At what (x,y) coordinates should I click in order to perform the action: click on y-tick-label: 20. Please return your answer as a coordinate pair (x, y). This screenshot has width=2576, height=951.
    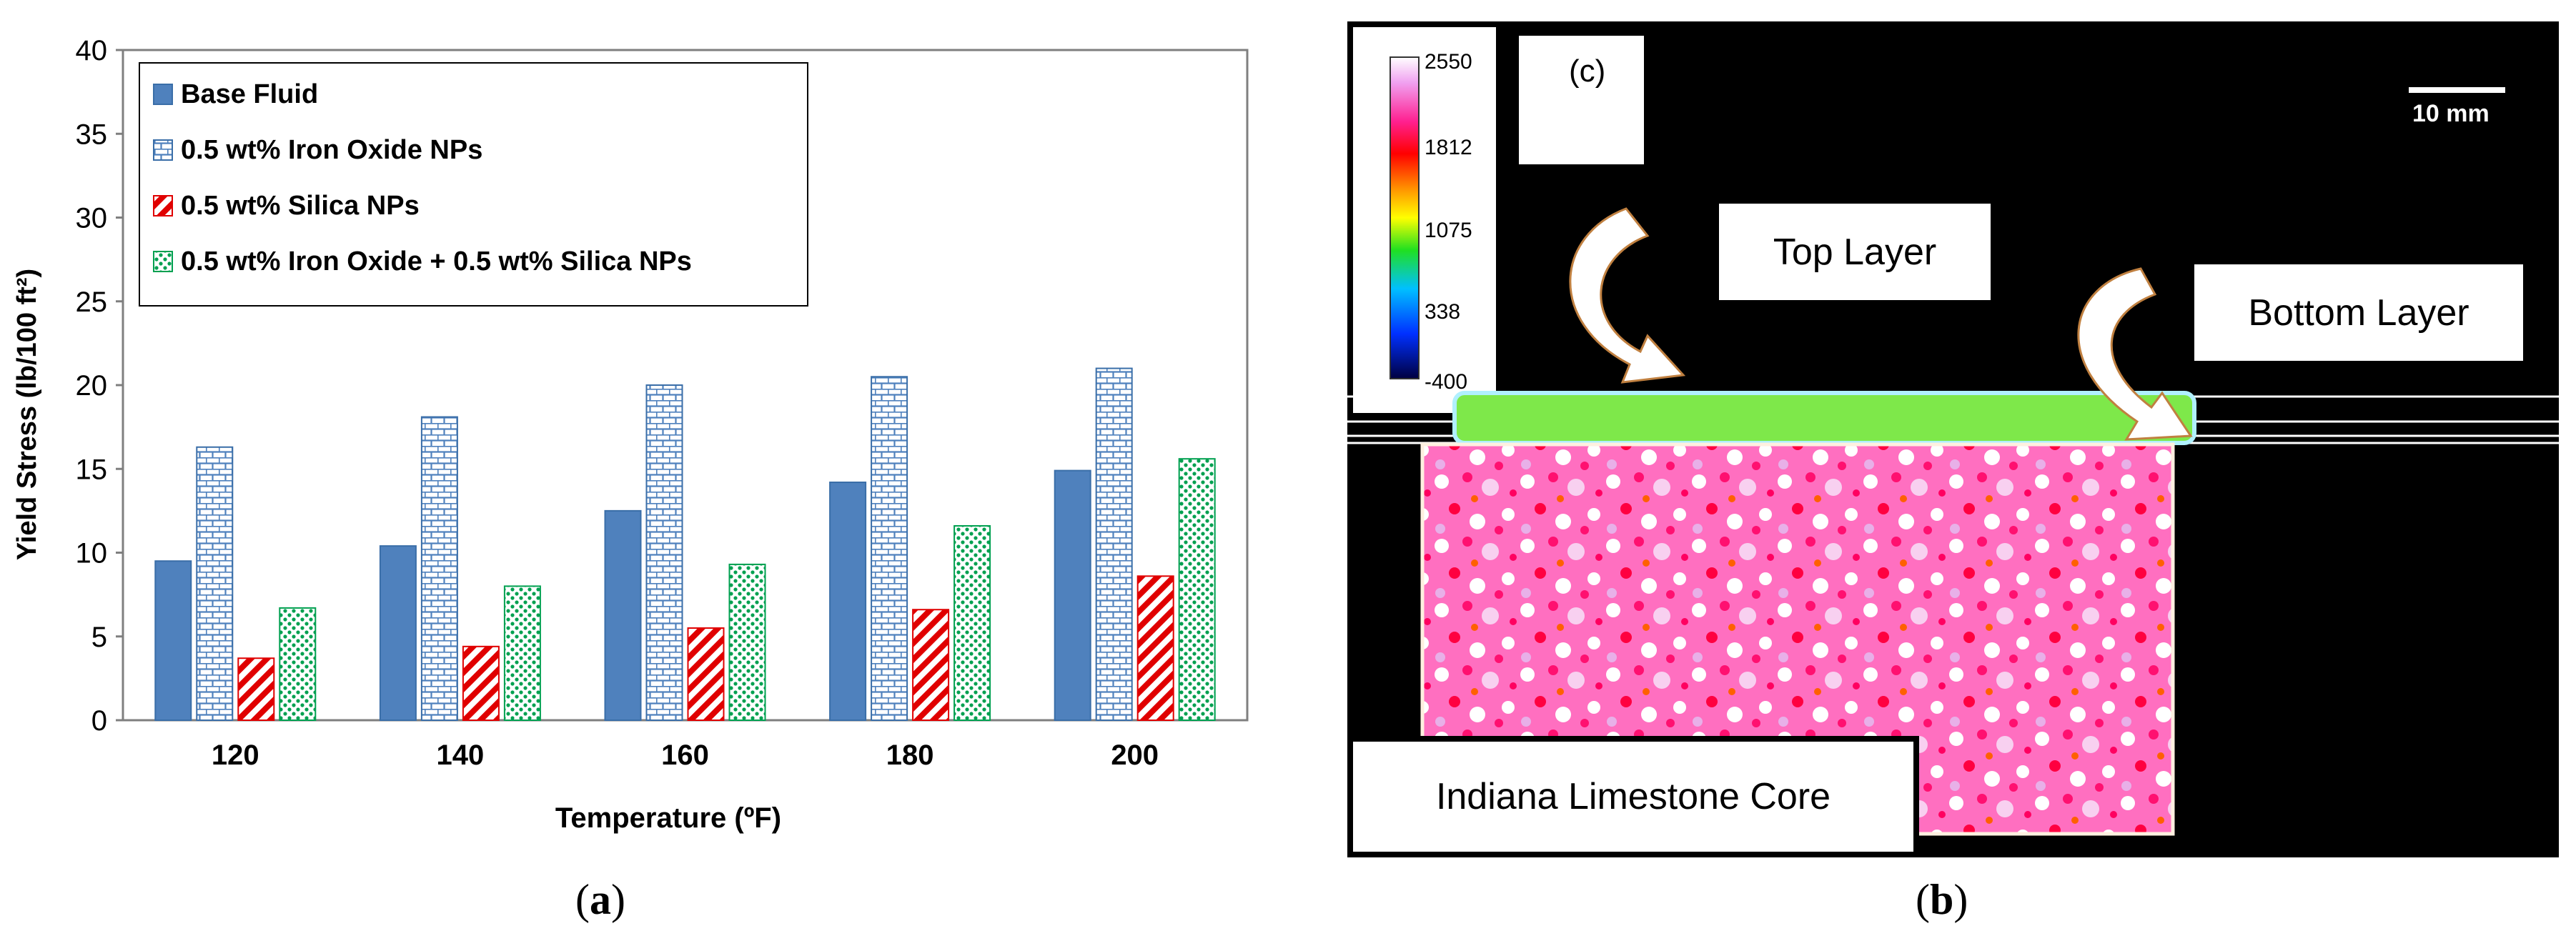
    Looking at the image, I should click on (92, 386).